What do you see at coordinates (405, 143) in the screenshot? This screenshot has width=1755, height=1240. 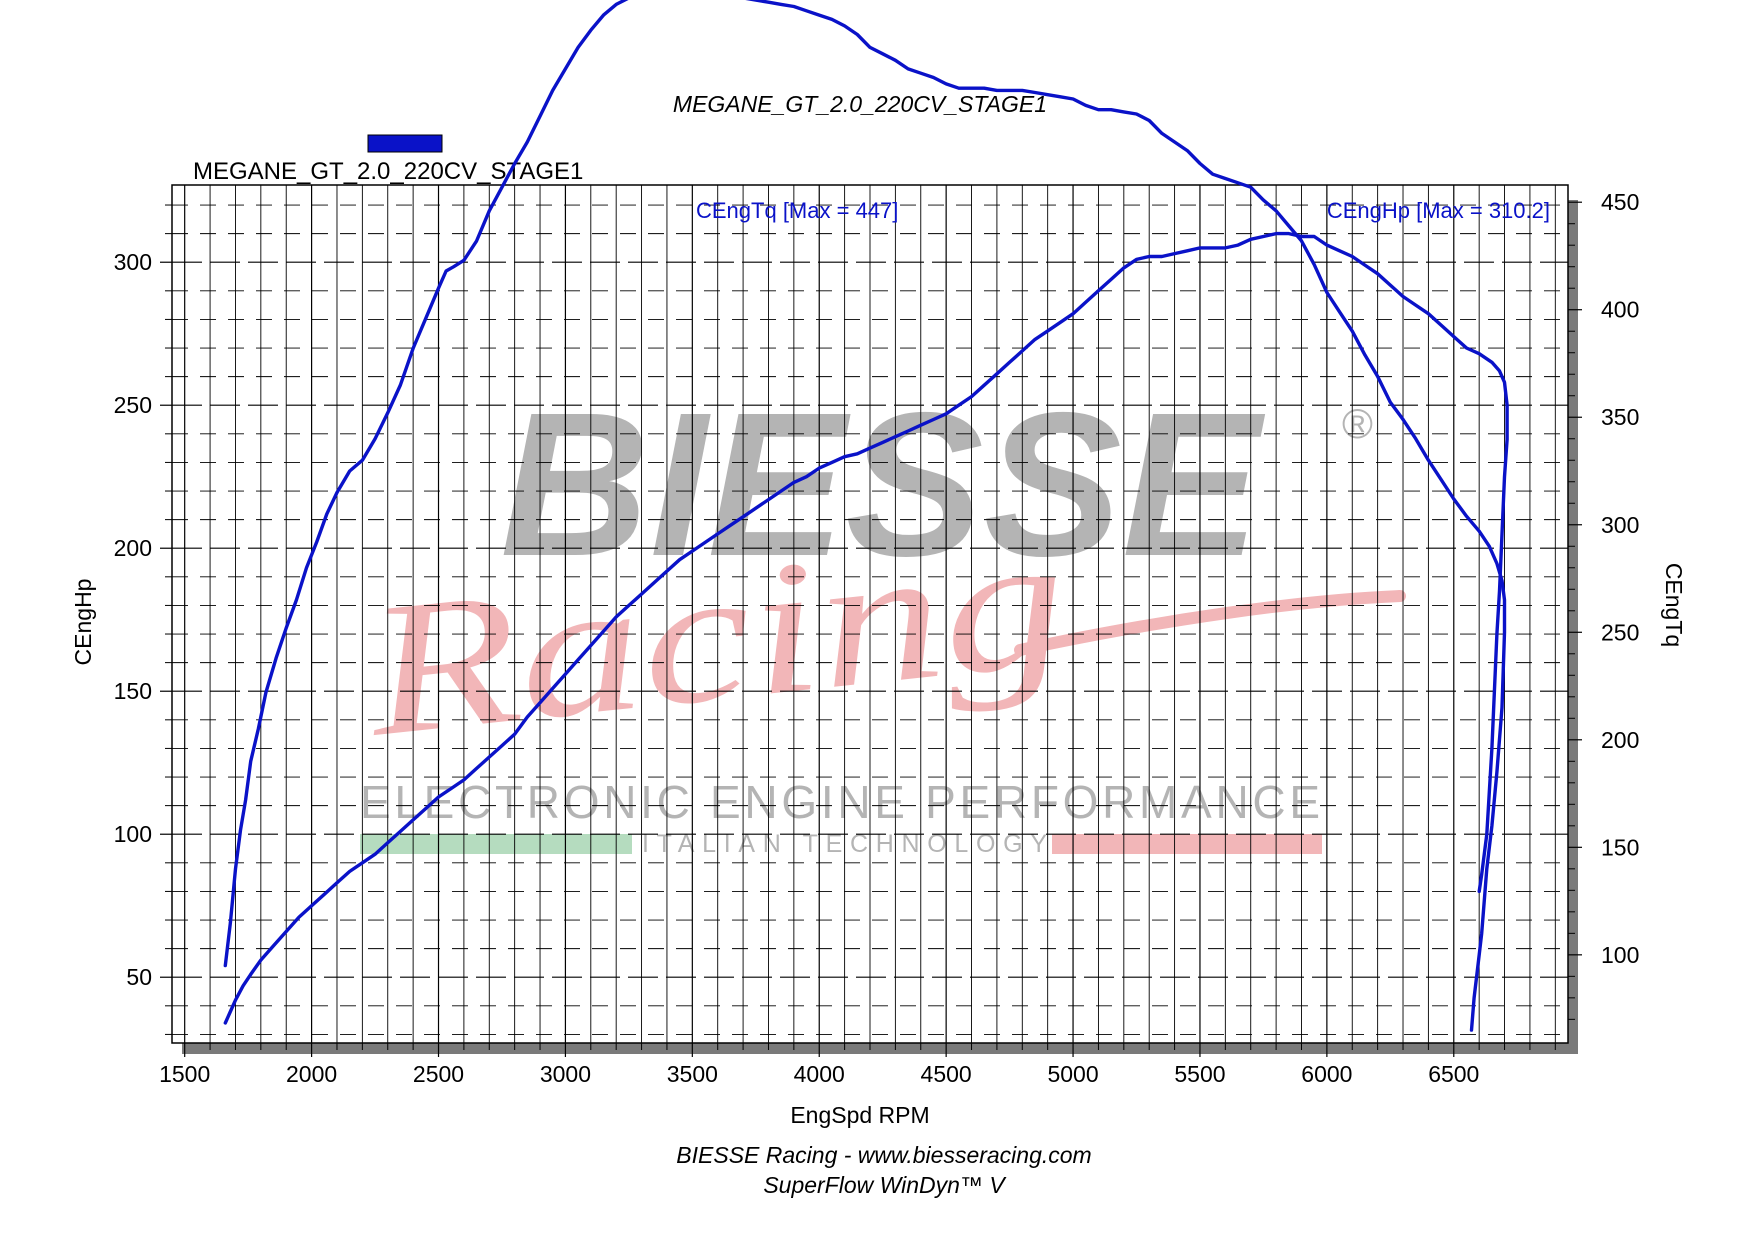 I see `legend-swatch` at bounding box center [405, 143].